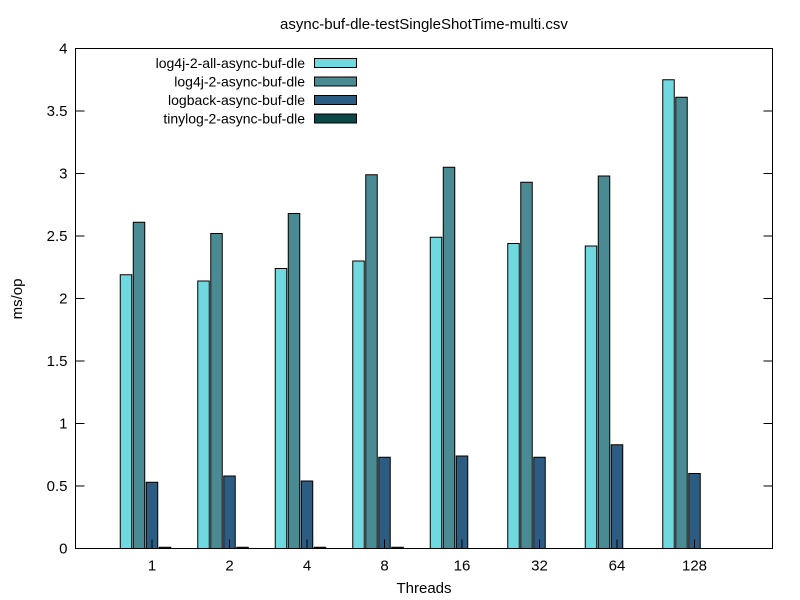  I want to click on y-tick-label: 0, so click(63, 549).